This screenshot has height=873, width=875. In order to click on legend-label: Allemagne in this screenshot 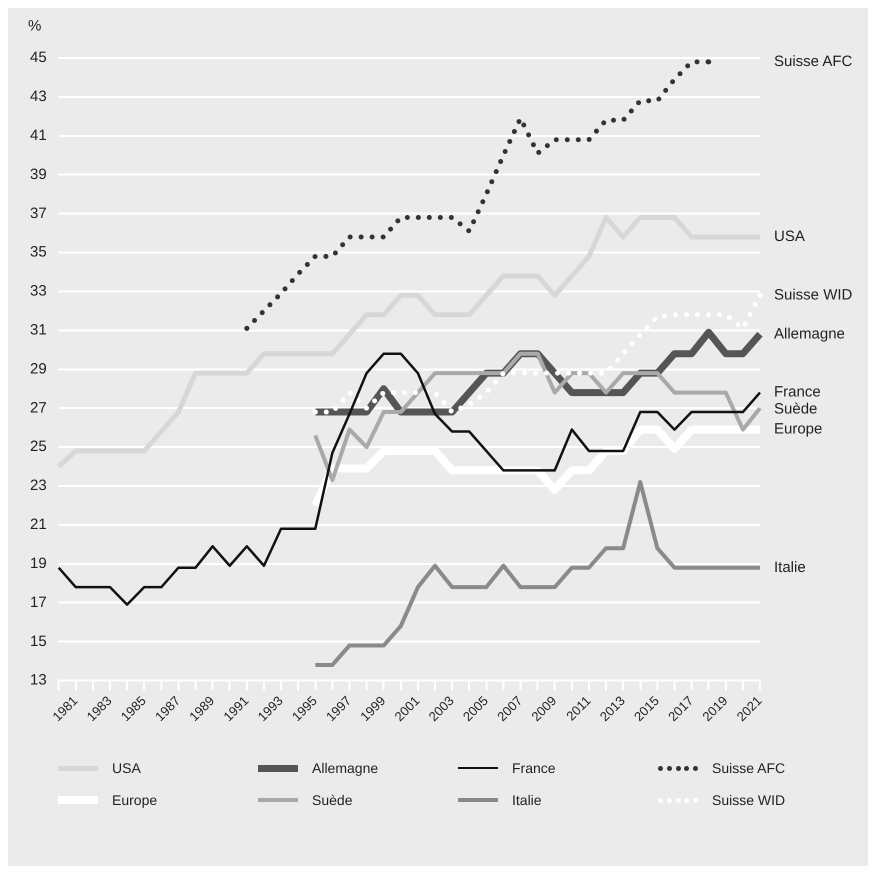, I will do `click(345, 768)`.